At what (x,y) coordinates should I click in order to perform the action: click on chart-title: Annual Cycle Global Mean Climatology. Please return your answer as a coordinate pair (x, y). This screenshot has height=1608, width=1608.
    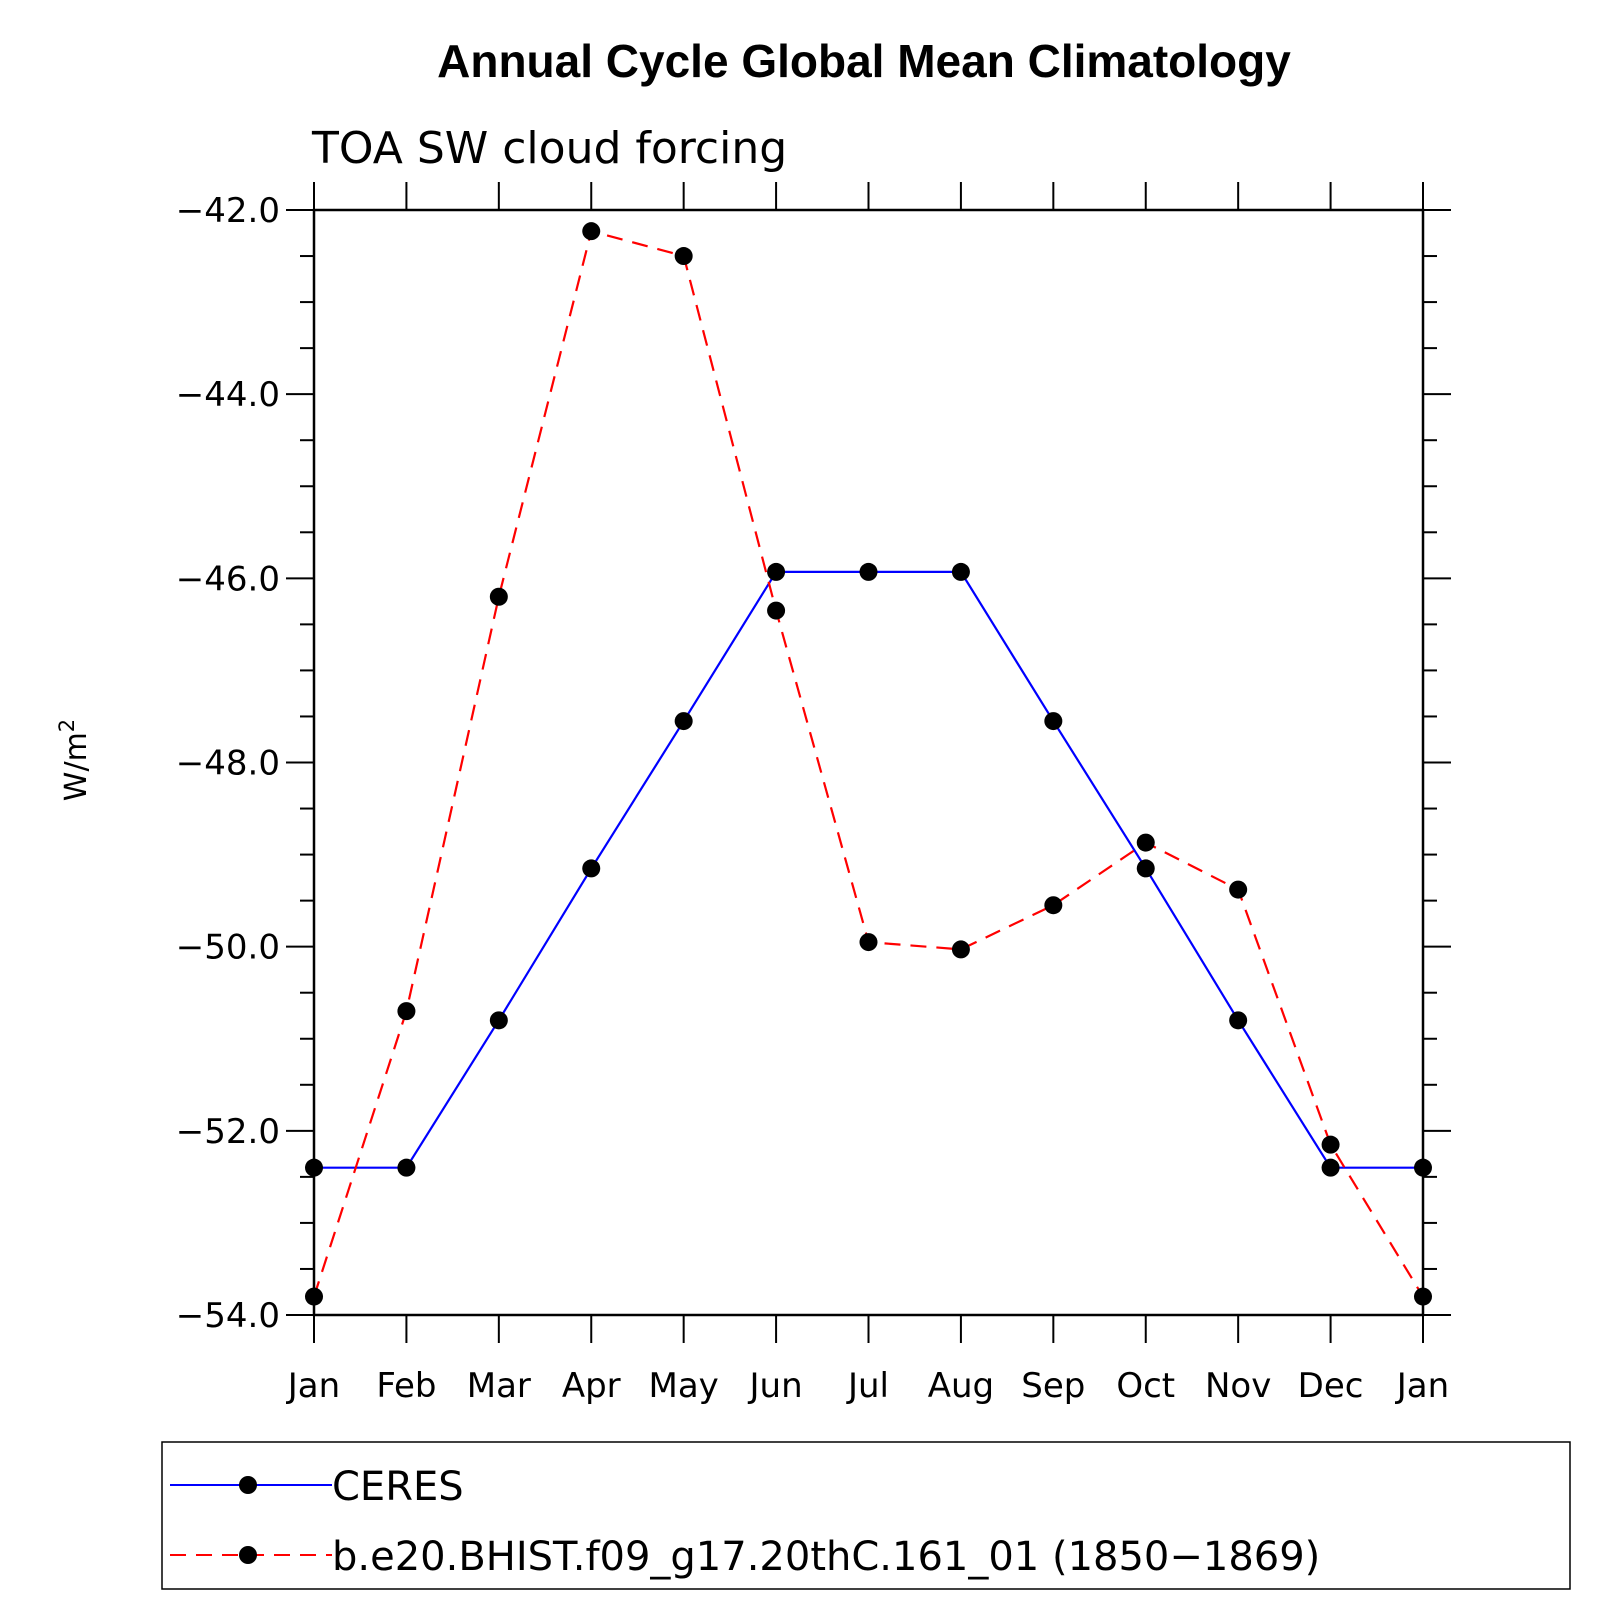
    Looking at the image, I should click on (864, 61).